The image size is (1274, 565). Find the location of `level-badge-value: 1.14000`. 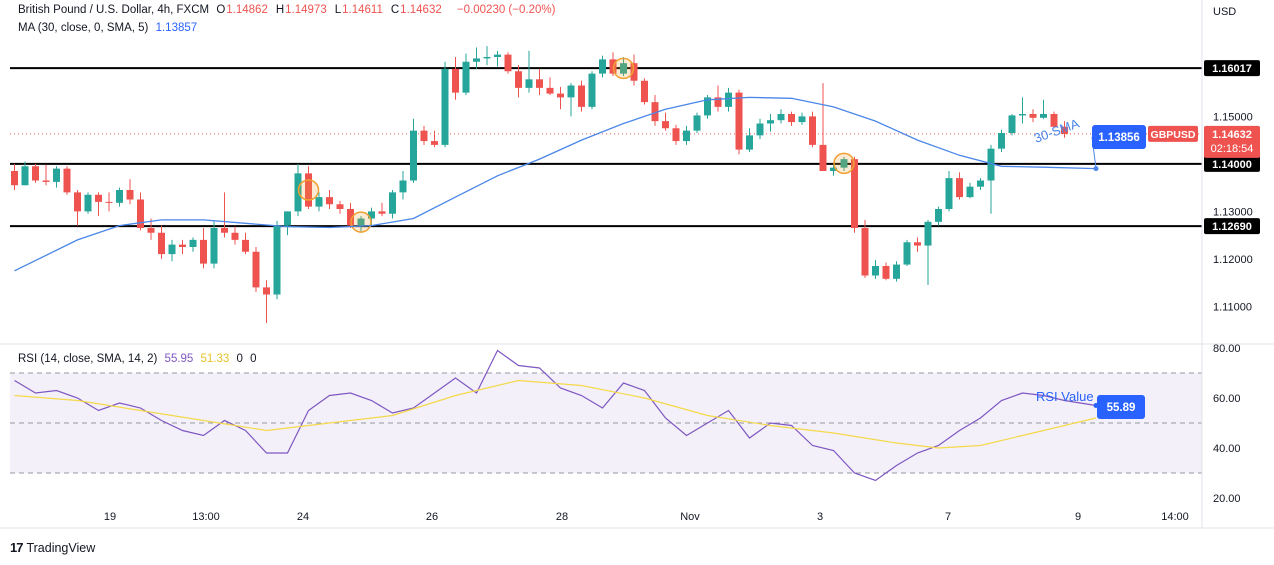

level-badge-value: 1.14000 is located at coordinates (1232, 165).